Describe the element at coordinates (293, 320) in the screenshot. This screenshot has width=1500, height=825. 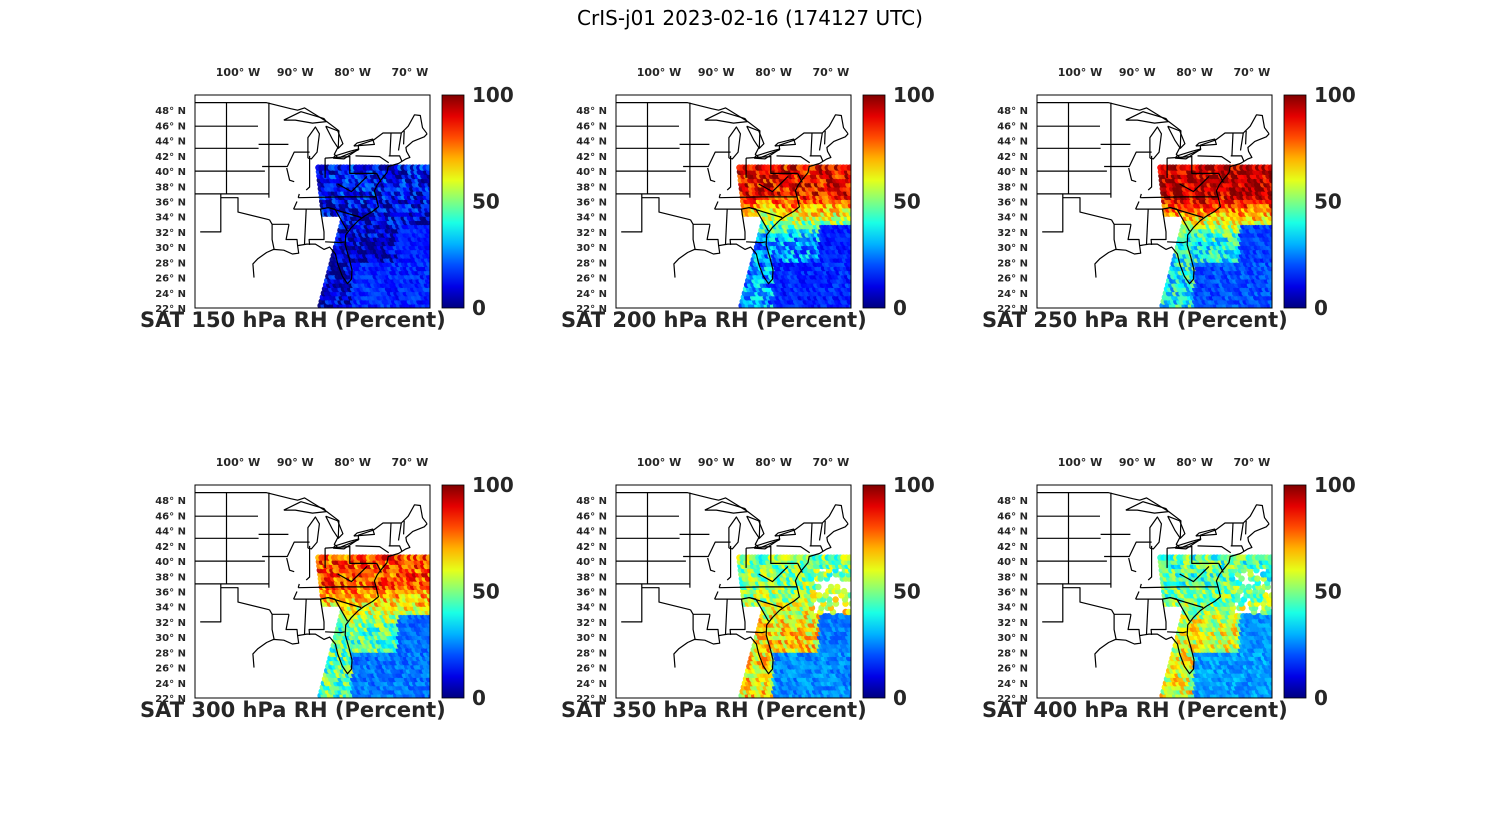
I see `panel-title: SAT 150 hPa RH (Percent)` at that location.